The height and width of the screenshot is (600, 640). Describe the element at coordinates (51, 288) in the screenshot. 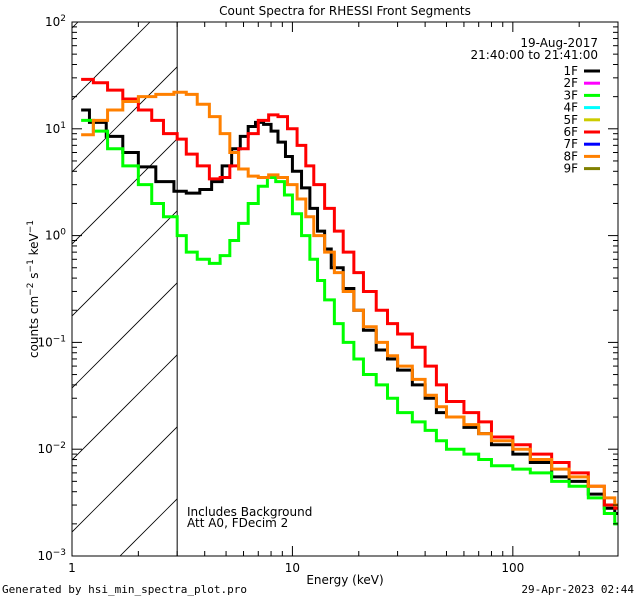

I see `y-tick-labels: 10² 10¹ 10⁰ 10⁻¹ 10⁻² 10⁻³` at that location.